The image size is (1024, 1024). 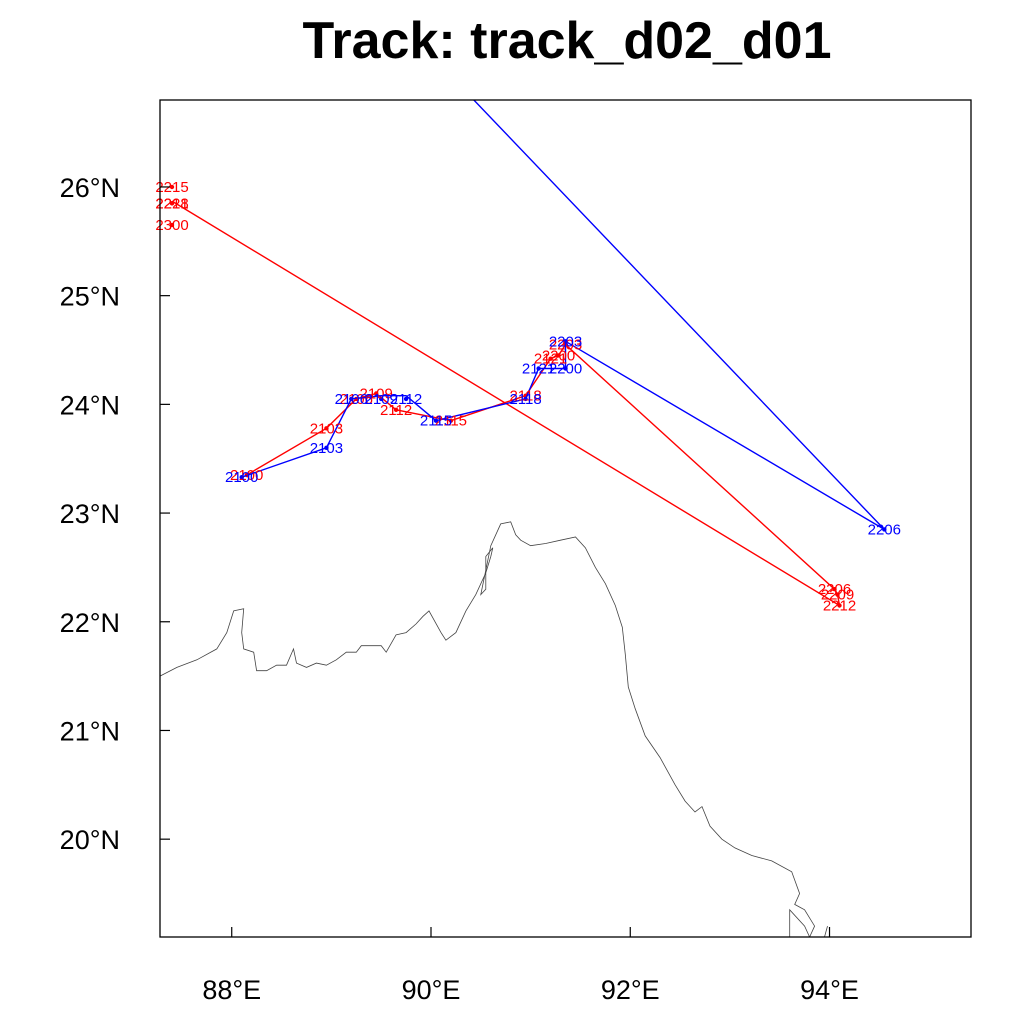 I want to click on point-label-0-12: 2212, so click(x=839, y=606).